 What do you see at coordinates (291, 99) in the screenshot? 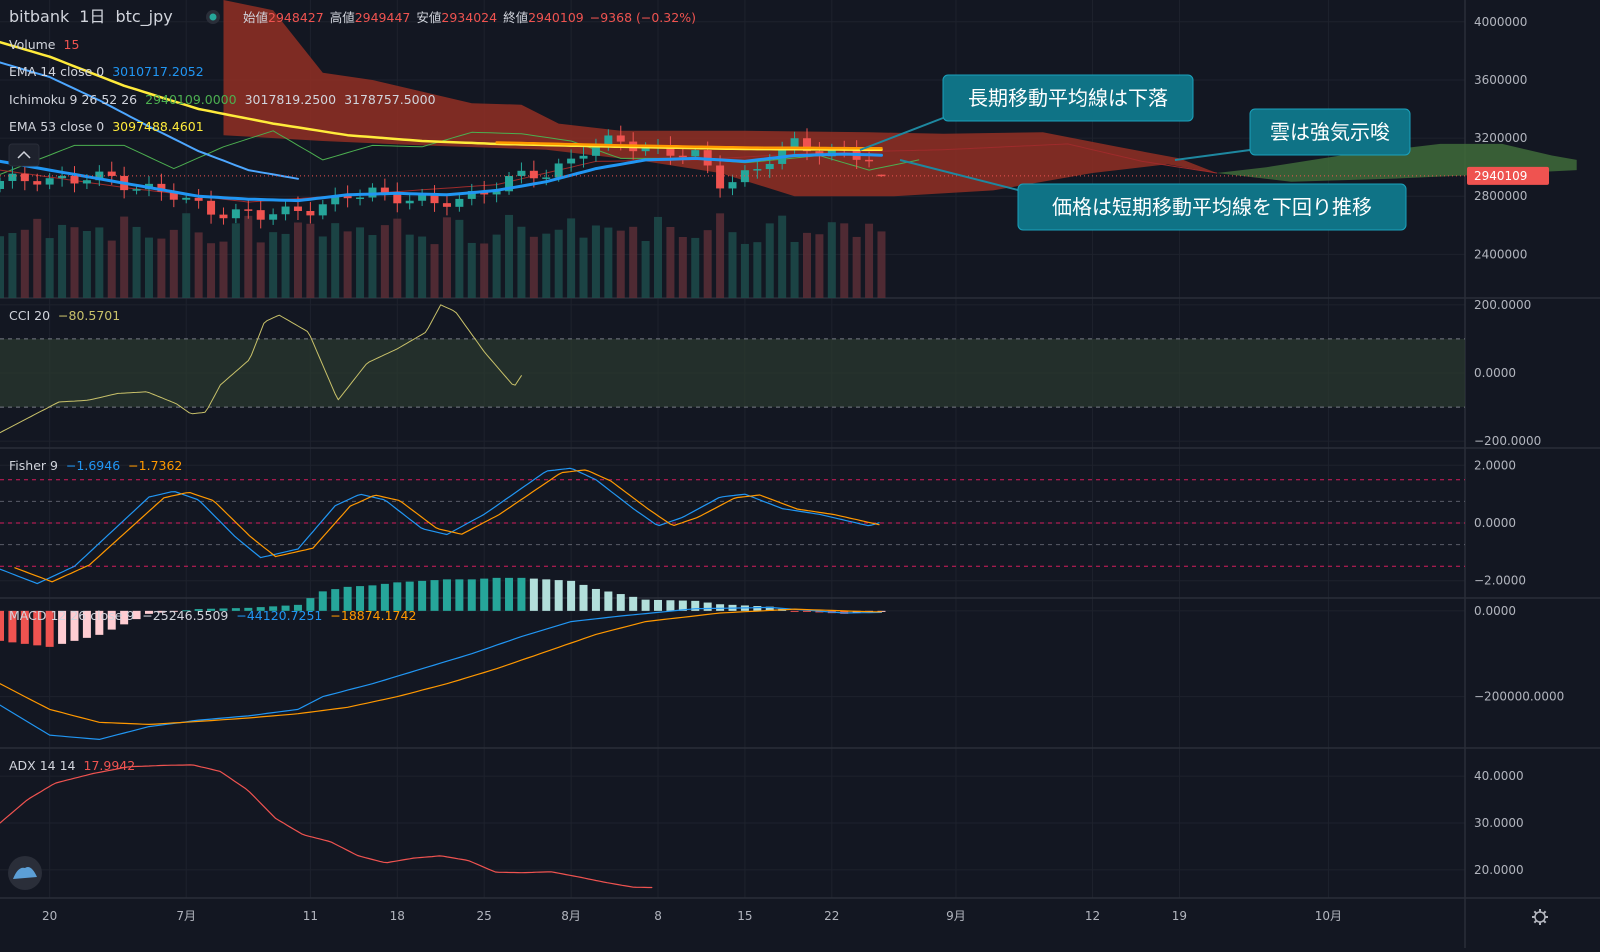
I see `legend-value: 3017819.2500` at bounding box center [291, 99].